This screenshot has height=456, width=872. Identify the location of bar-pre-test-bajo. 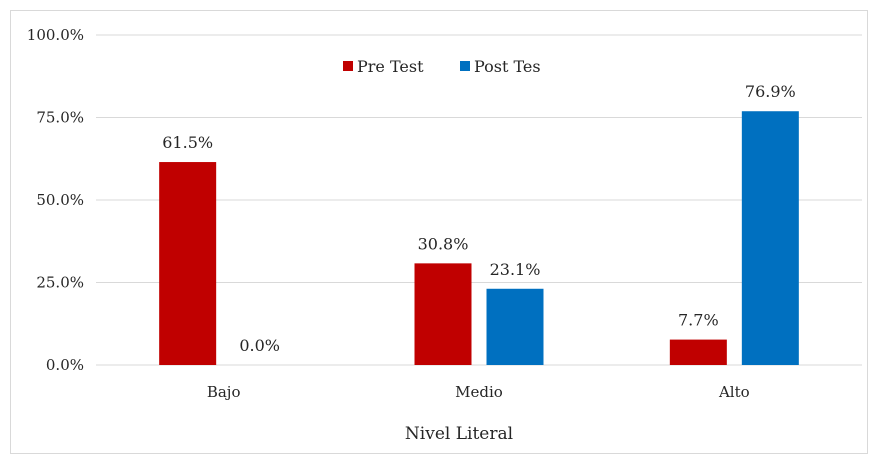
(188, 263).